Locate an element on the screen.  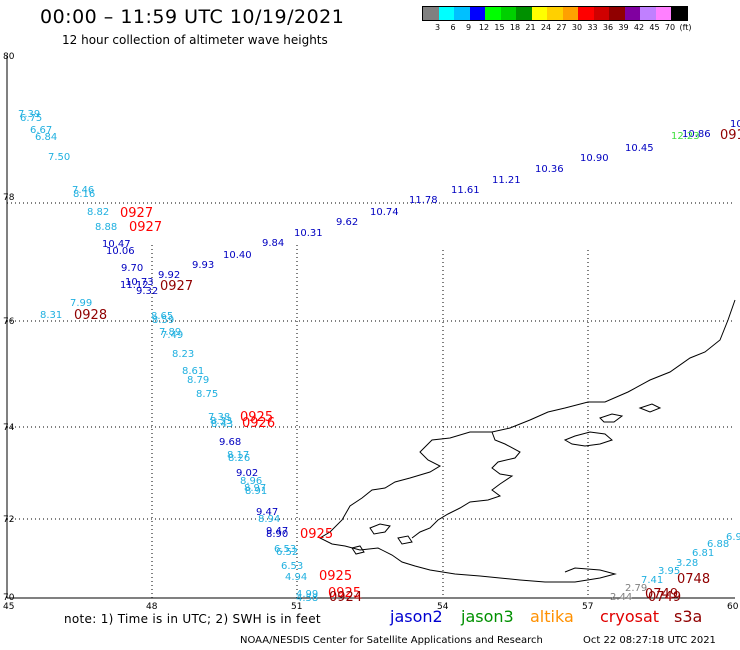
color-scale-label: 12 is located at coordinates (484, 27).